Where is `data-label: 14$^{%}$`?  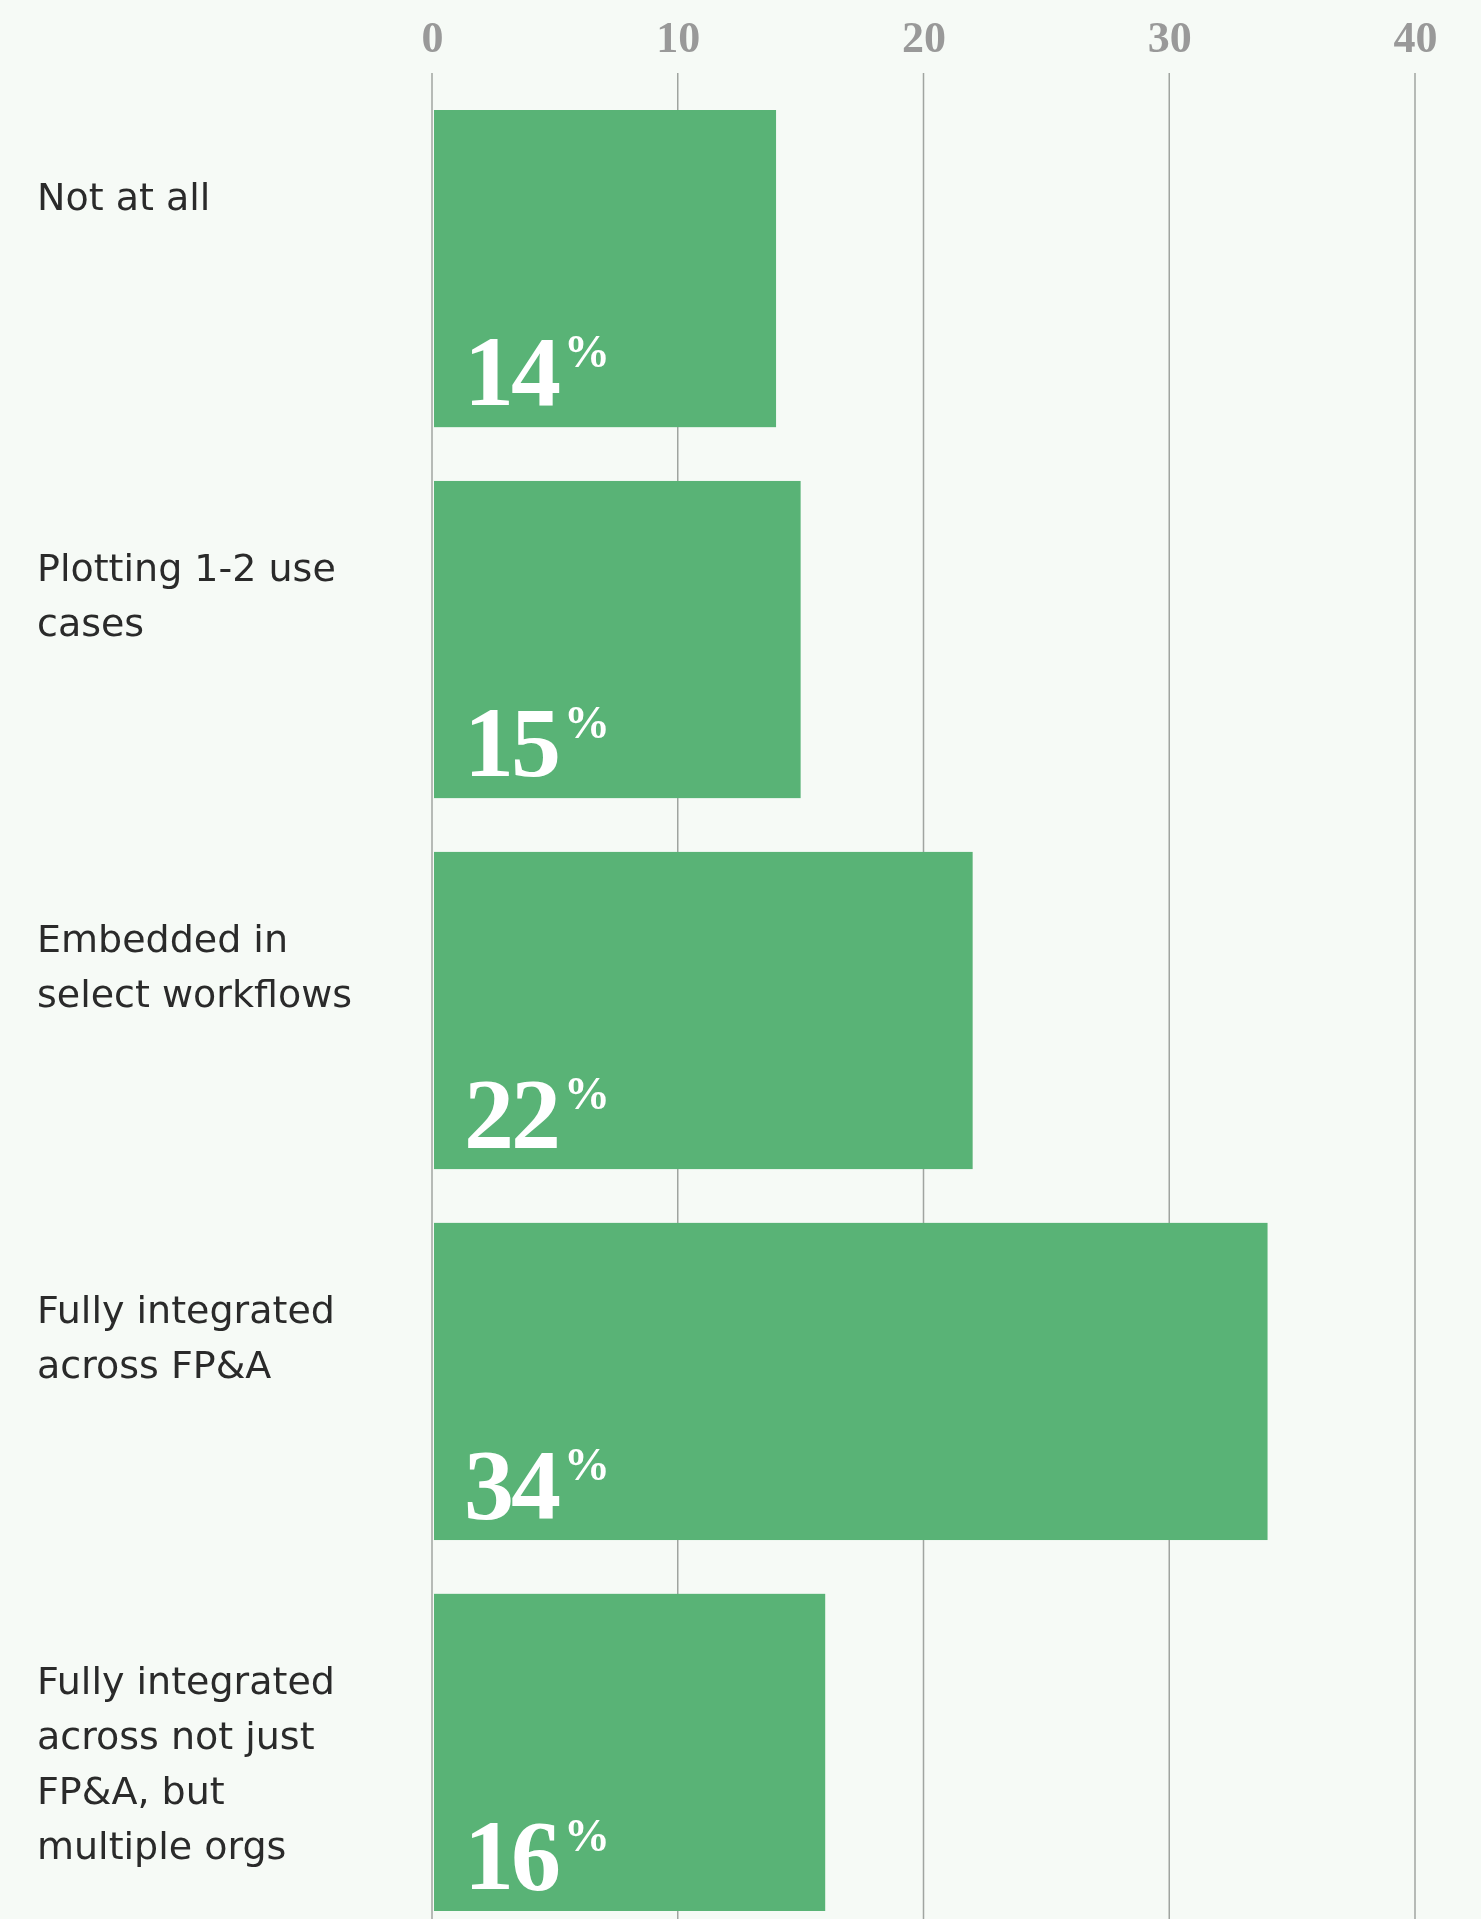
data-label: 14$^{%}$ is located at coordinates (537, 372).